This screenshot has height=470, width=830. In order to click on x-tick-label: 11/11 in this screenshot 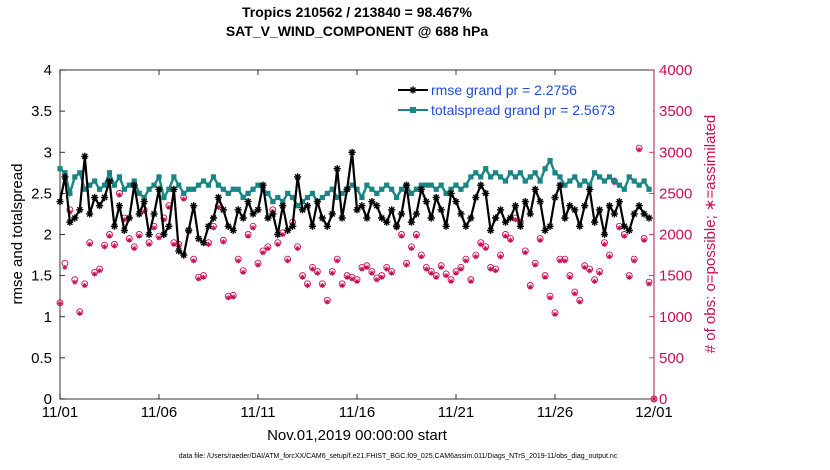, I will do `click(257, 412)`.